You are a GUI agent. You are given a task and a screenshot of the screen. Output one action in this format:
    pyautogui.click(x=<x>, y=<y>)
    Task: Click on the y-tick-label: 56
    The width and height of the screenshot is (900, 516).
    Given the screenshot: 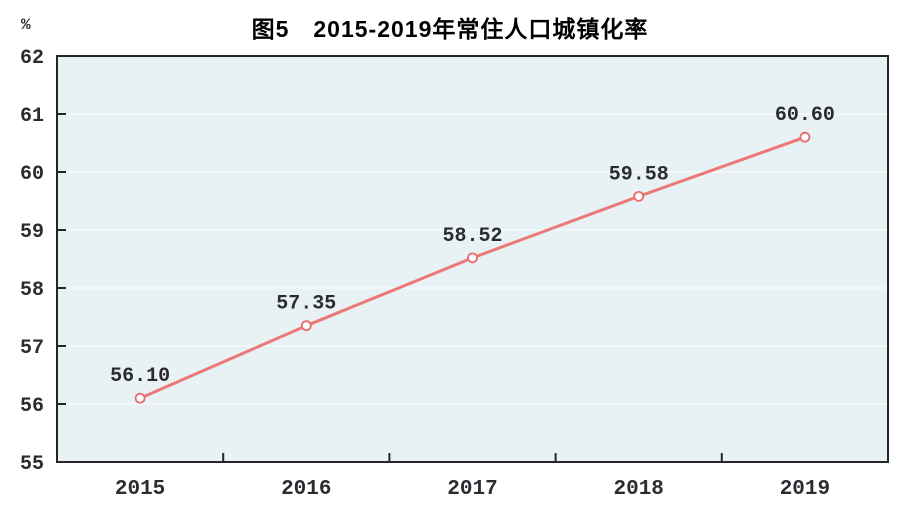 What is the action you would take?
    pyautogui.click(x=32, y=406)
    